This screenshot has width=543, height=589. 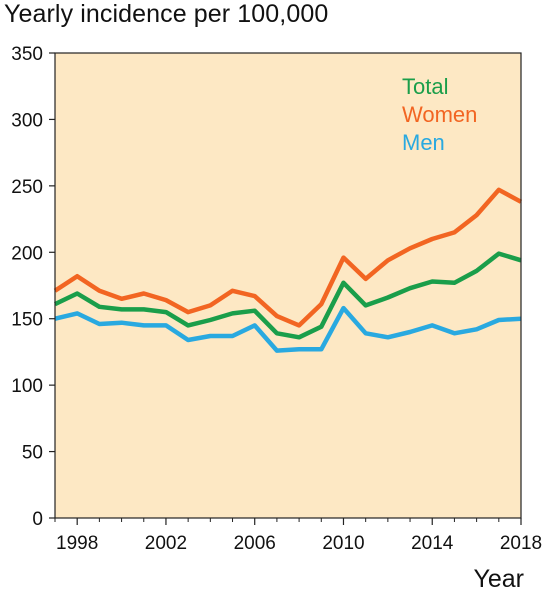 What do you see at coordinates (288, 295) in the screenshot?
I see `series-line-total` at bounding box center [288, 295].